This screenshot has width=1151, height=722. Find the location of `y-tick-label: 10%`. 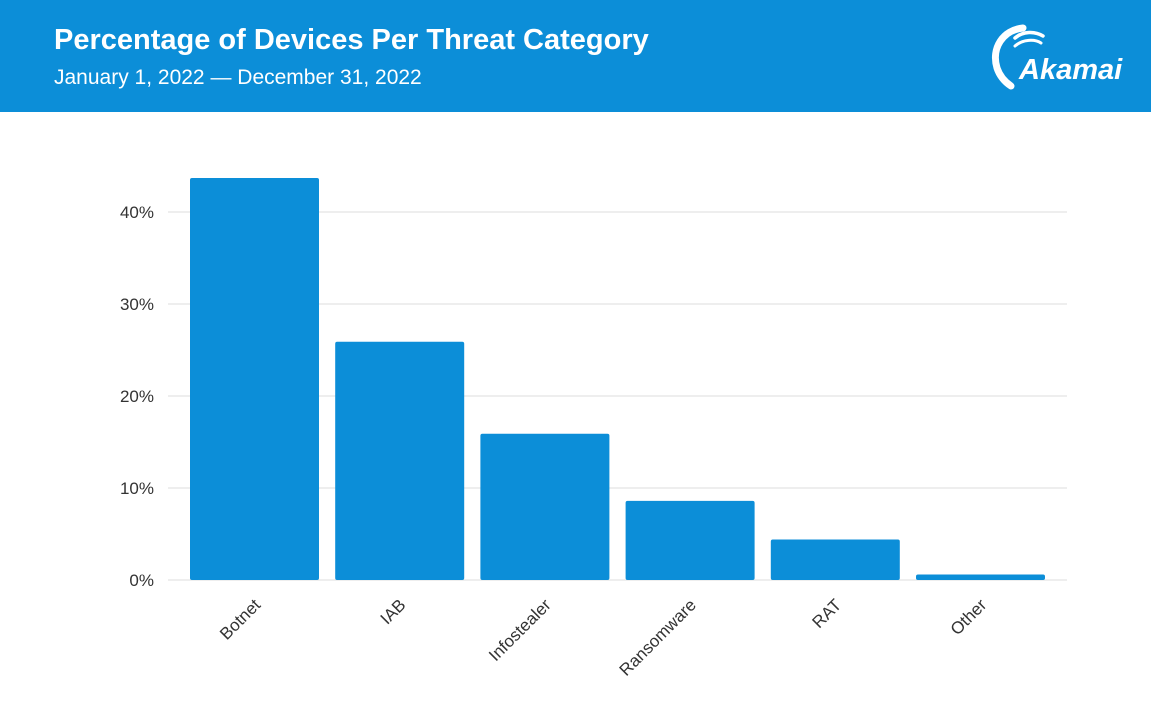

y-tick-label: 10% is located at coordinates (137, 488).